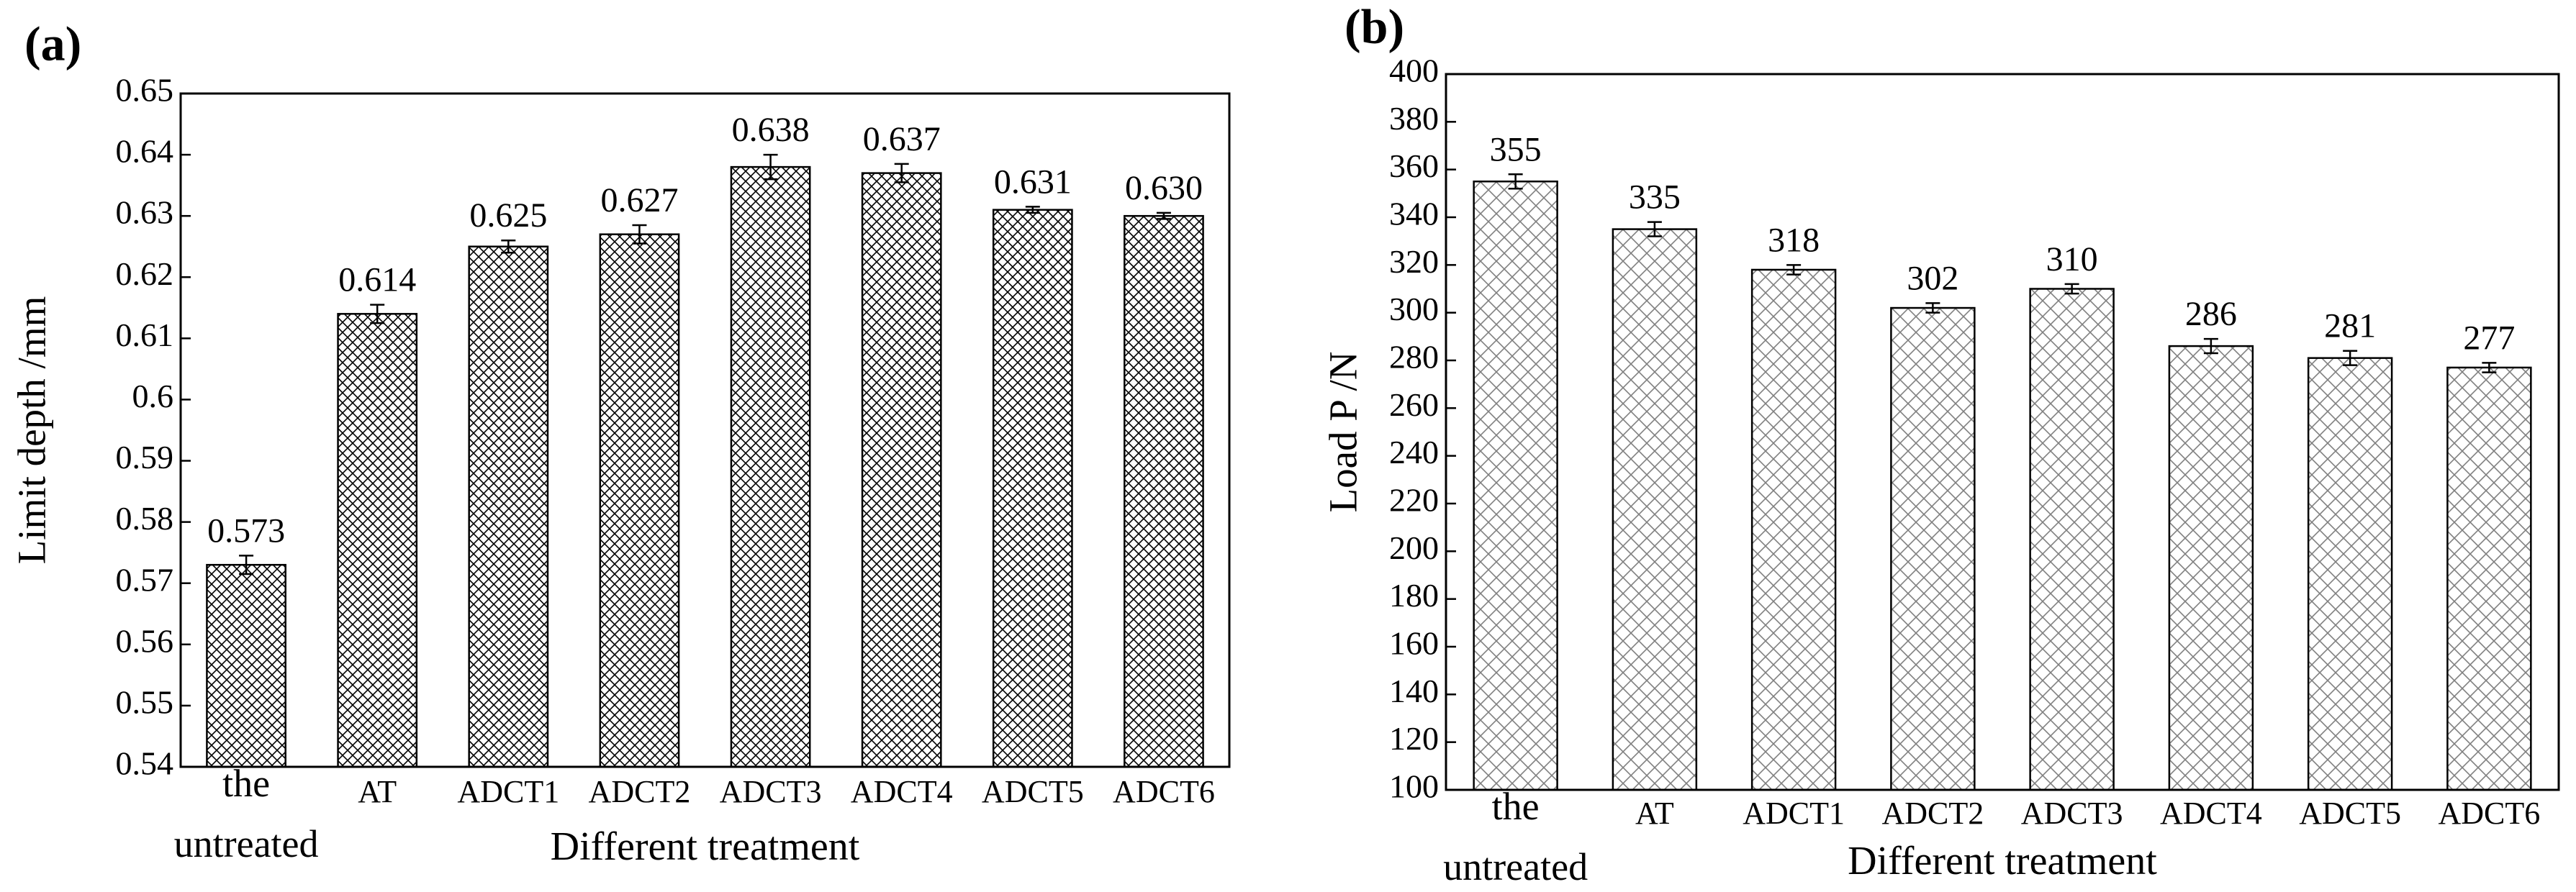 This screenshot has width=2576, height=892. Describe the element at coordinates (145, 273) in the screenshot. I see `y-tick-label: 0.62` at that location.